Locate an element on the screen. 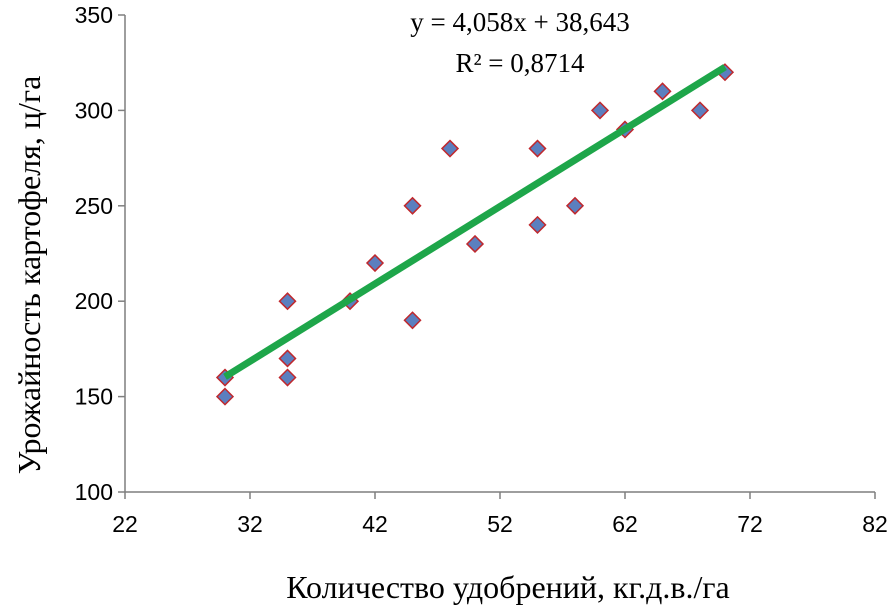 The width and height of the screenshot is (895, 610). trendline-r-squared: R² = 0,8714 is located at coordinates (520, 63).